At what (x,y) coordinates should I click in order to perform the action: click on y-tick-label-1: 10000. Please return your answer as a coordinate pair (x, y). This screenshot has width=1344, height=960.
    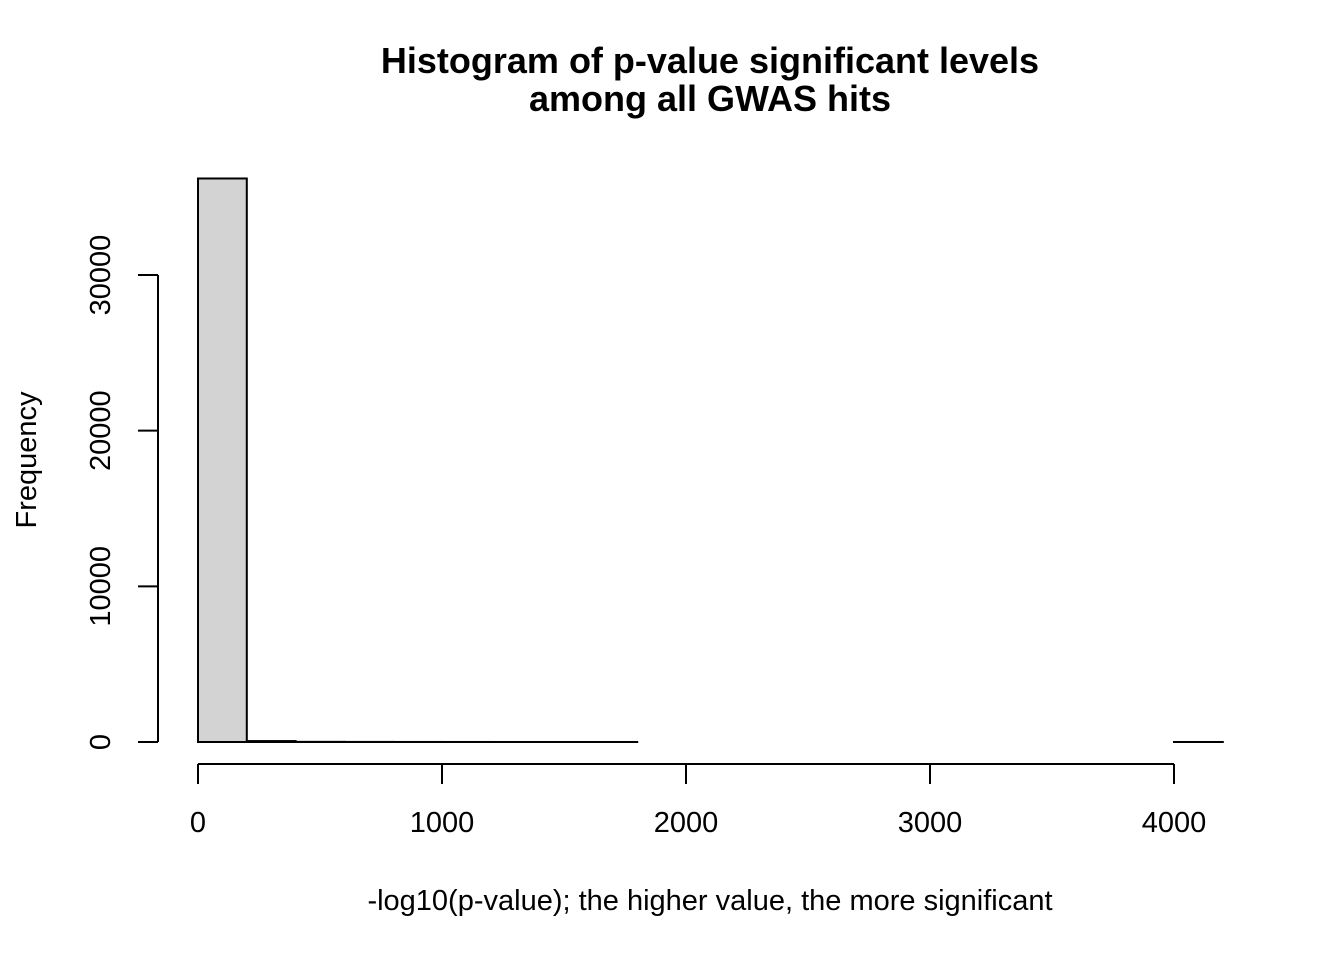
    Looking at the image, I should click on (101, 586).